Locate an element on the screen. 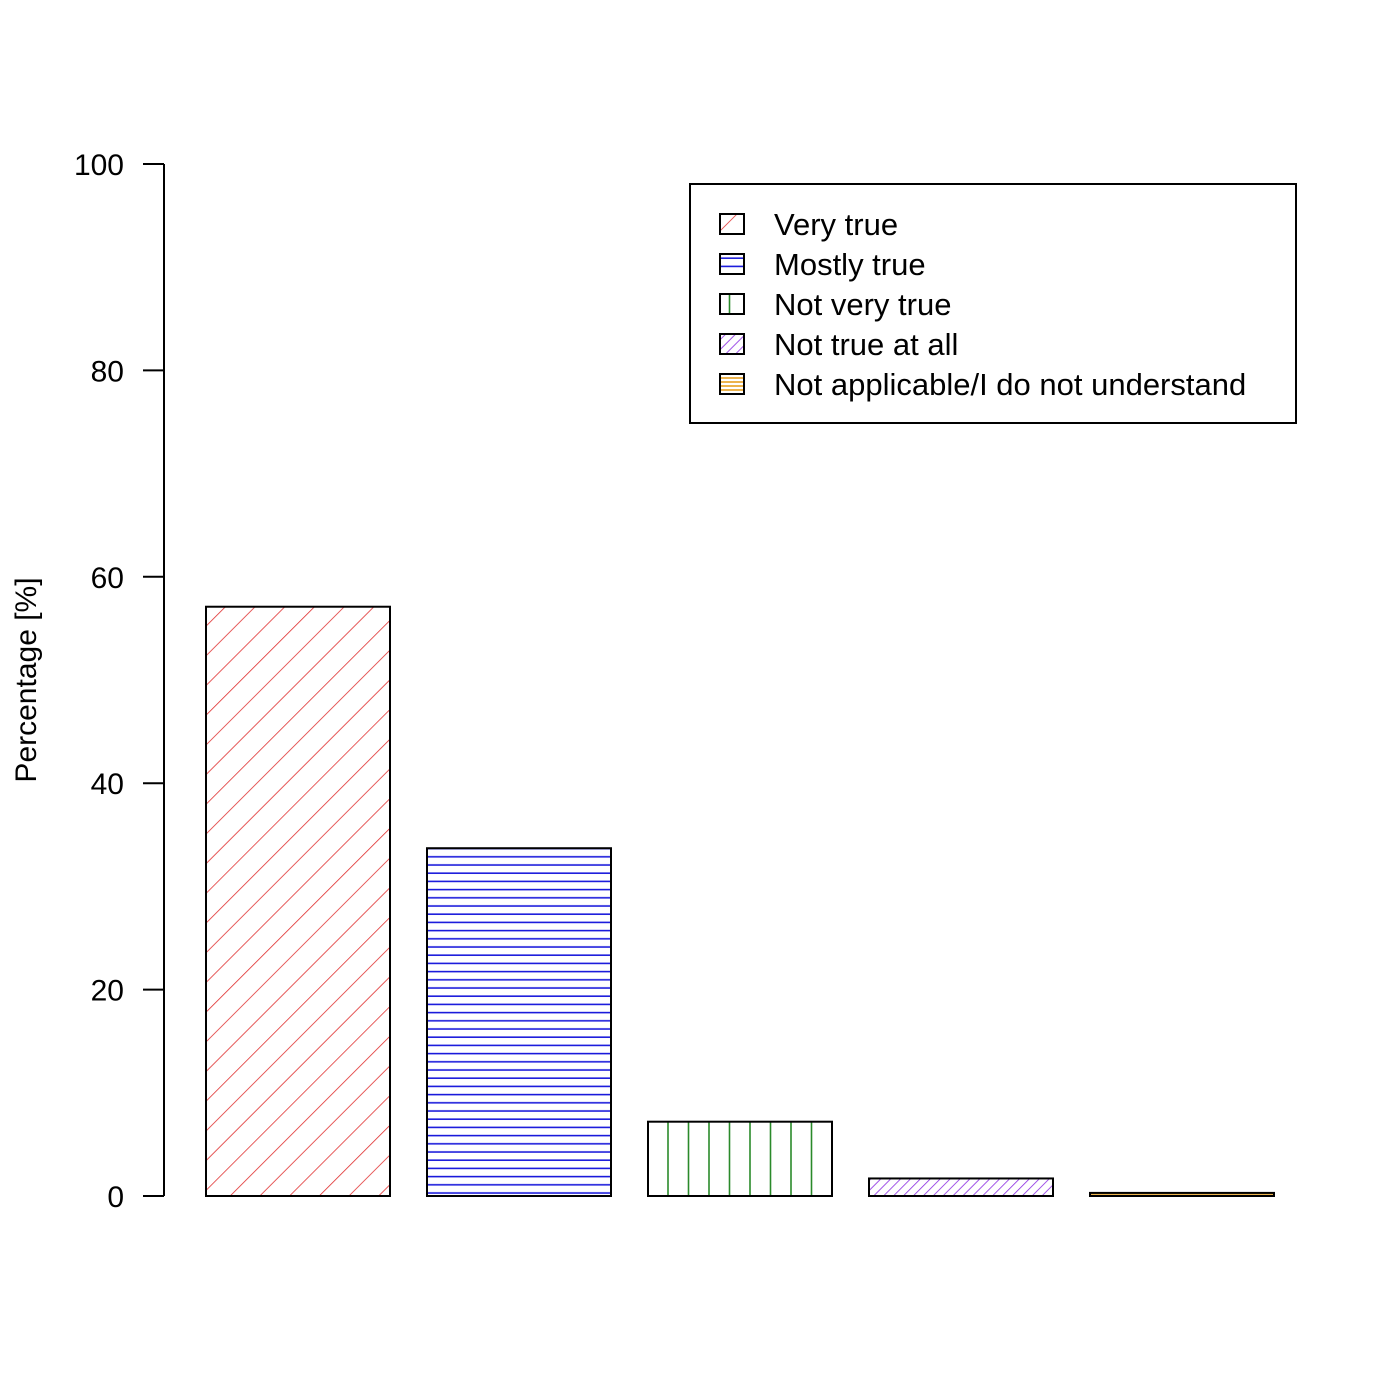  y-axis-label: Percentage [%] is located at coordinates (26, 679).